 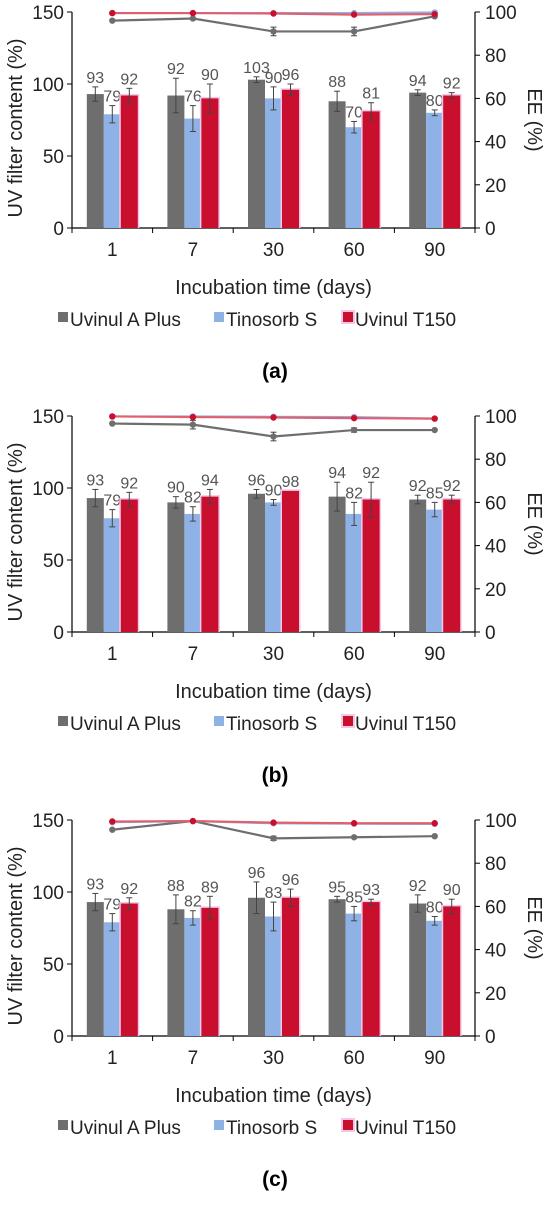 I want to click on data-label: 85, so click(x=435, y=493).